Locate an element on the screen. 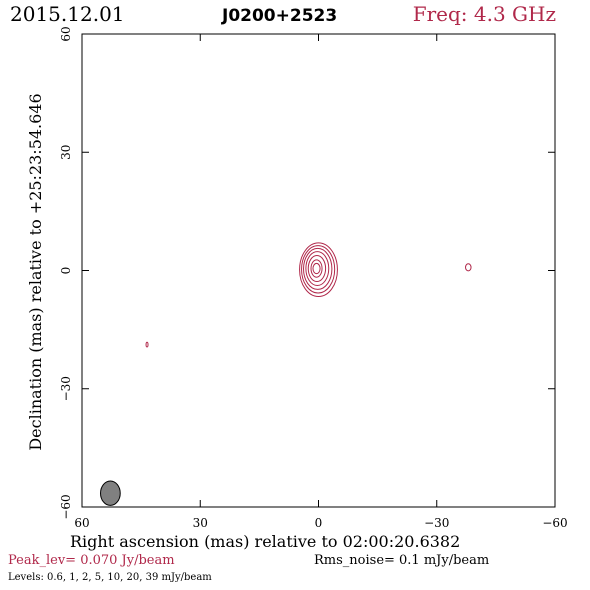 This screenshot has height=590, width=590. contour-map is located at coordinates (308, 295).